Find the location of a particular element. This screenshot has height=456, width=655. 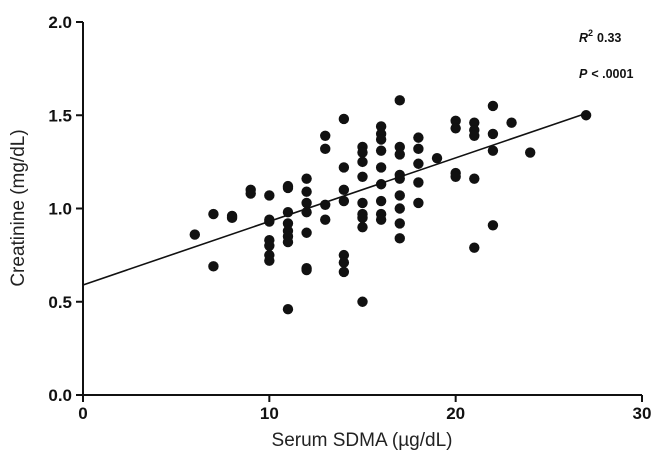

p-value-annotation: P < .0001 is located at coordinates (606, 74).